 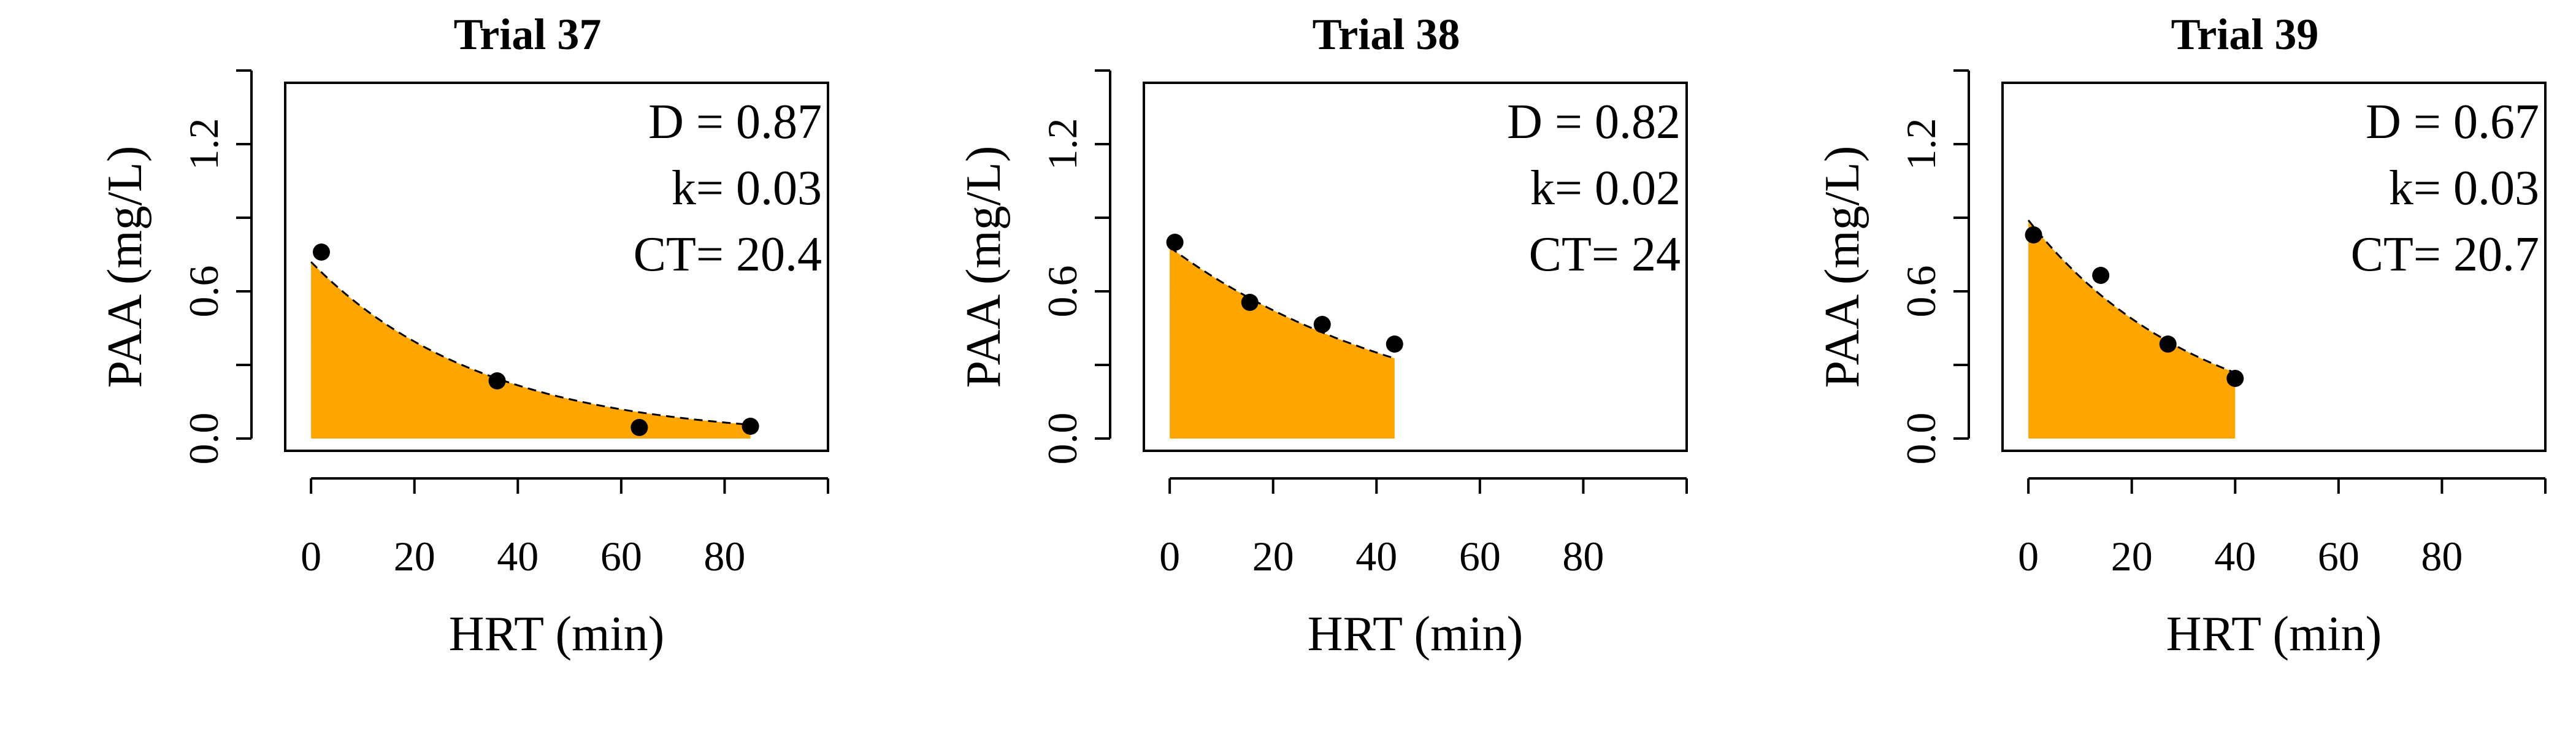 I want to click on panel-title: Trial 38, so click(x=1386, y=34).